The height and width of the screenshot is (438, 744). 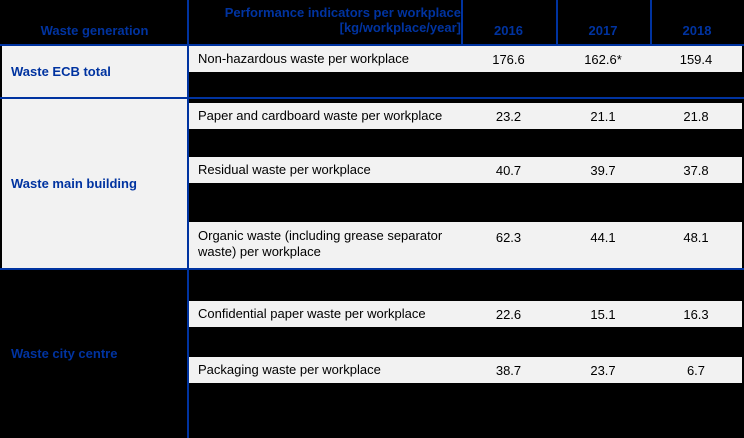 I want to click on header-waste-generation: Waste generation, so click(x=94, y=22).